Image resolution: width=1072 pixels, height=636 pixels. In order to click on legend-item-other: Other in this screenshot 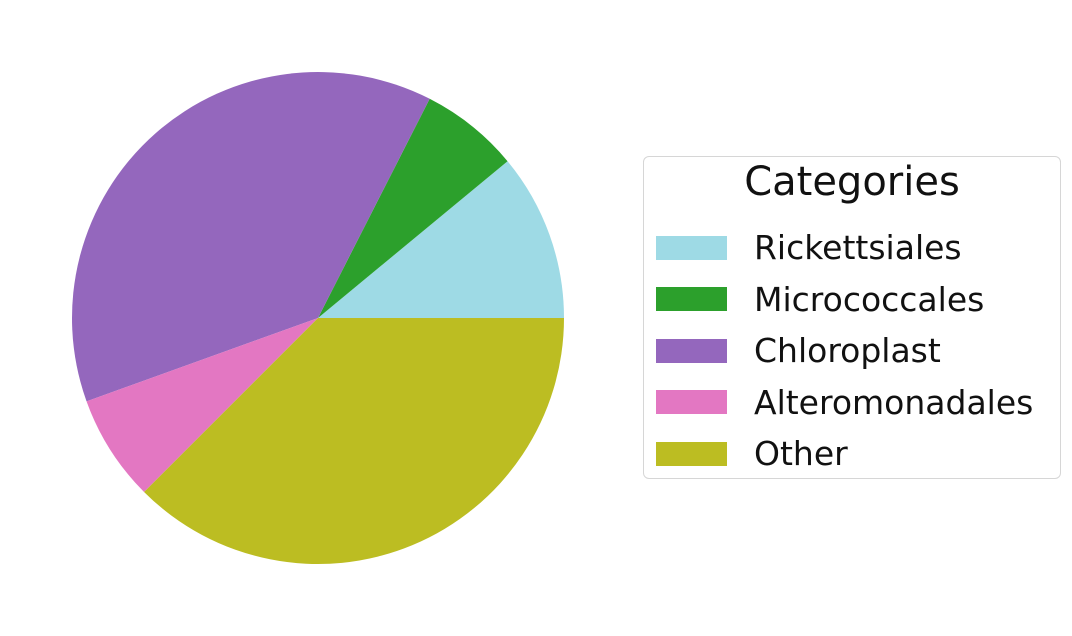, I will do `click(844, 454)`.